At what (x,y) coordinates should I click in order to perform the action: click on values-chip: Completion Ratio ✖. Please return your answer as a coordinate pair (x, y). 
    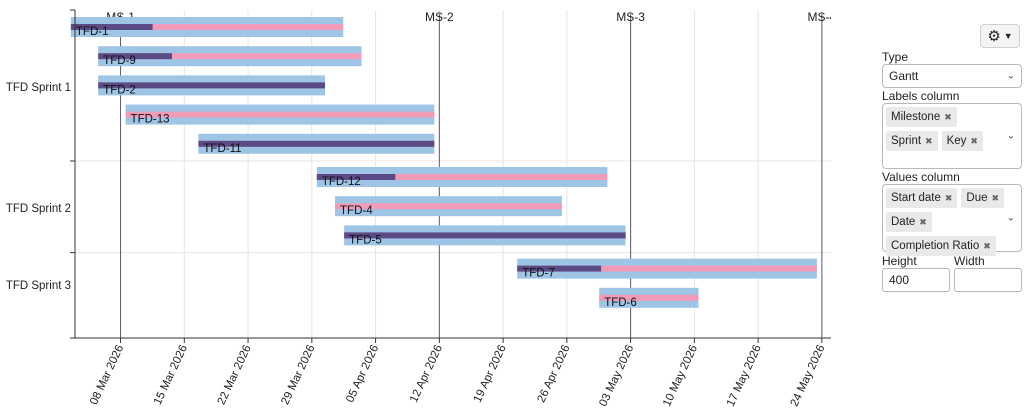
    Looking at the image, I should click on (941, 246).